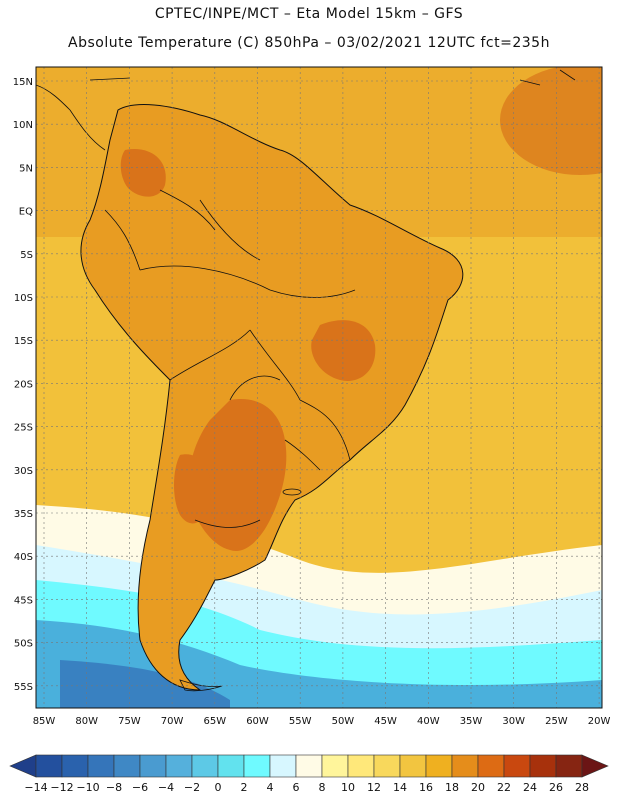  Describe the element at coordinates (192, 787) in the screenshot. I see `colorbar-label: −2` at that location.